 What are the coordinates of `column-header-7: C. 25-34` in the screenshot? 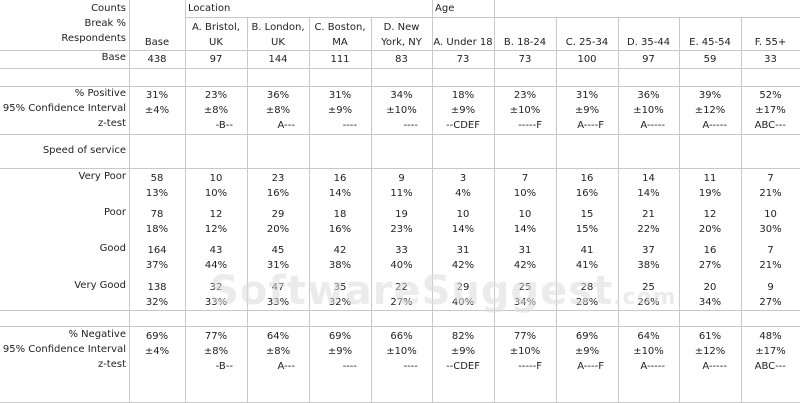 It's located at (587, 42).